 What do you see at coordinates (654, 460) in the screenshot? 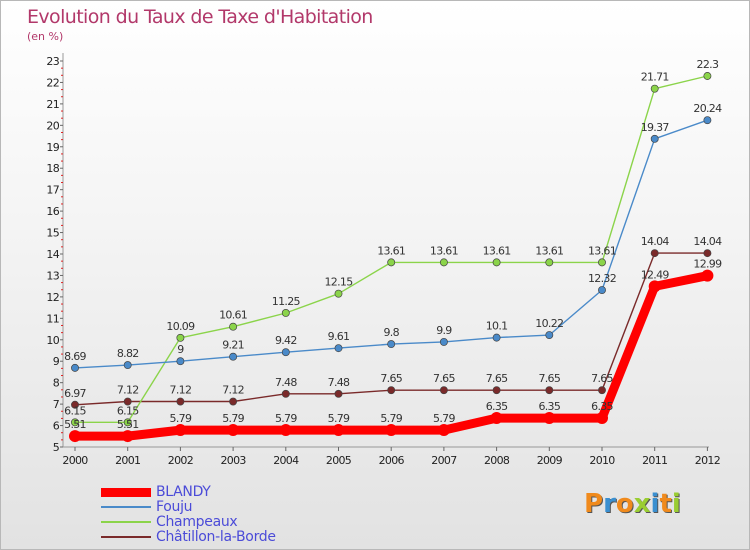
I see `x-tick-label: 2011` at bounding box center [654, 460].